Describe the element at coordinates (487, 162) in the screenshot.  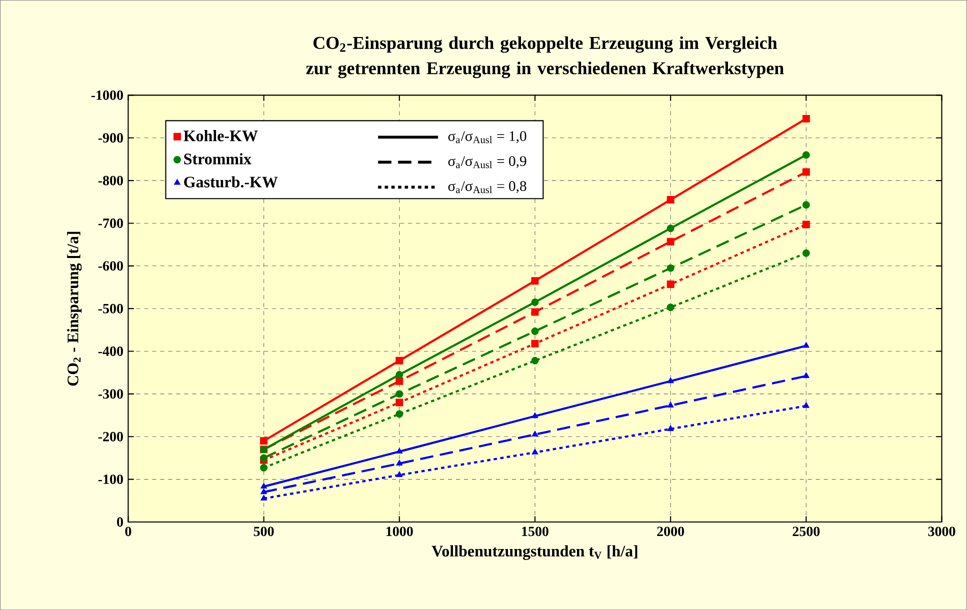
I see `annotation: σ$_{a}$/σ$_{Ausl}$ = 0,9` at that location.